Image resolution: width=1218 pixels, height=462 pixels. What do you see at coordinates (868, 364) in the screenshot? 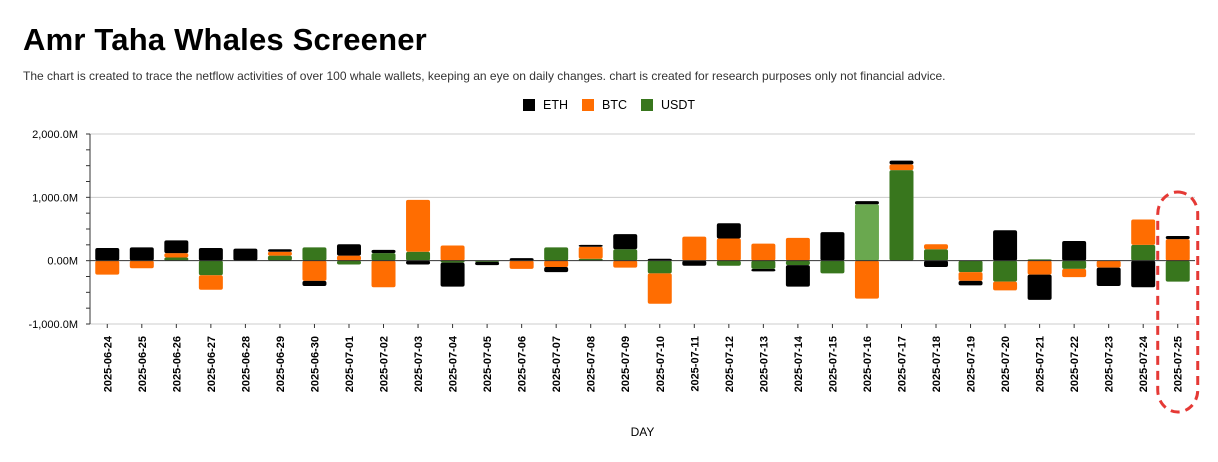
I see `x-tick-label: 2025-07-16` at bounding box center [868, 364].